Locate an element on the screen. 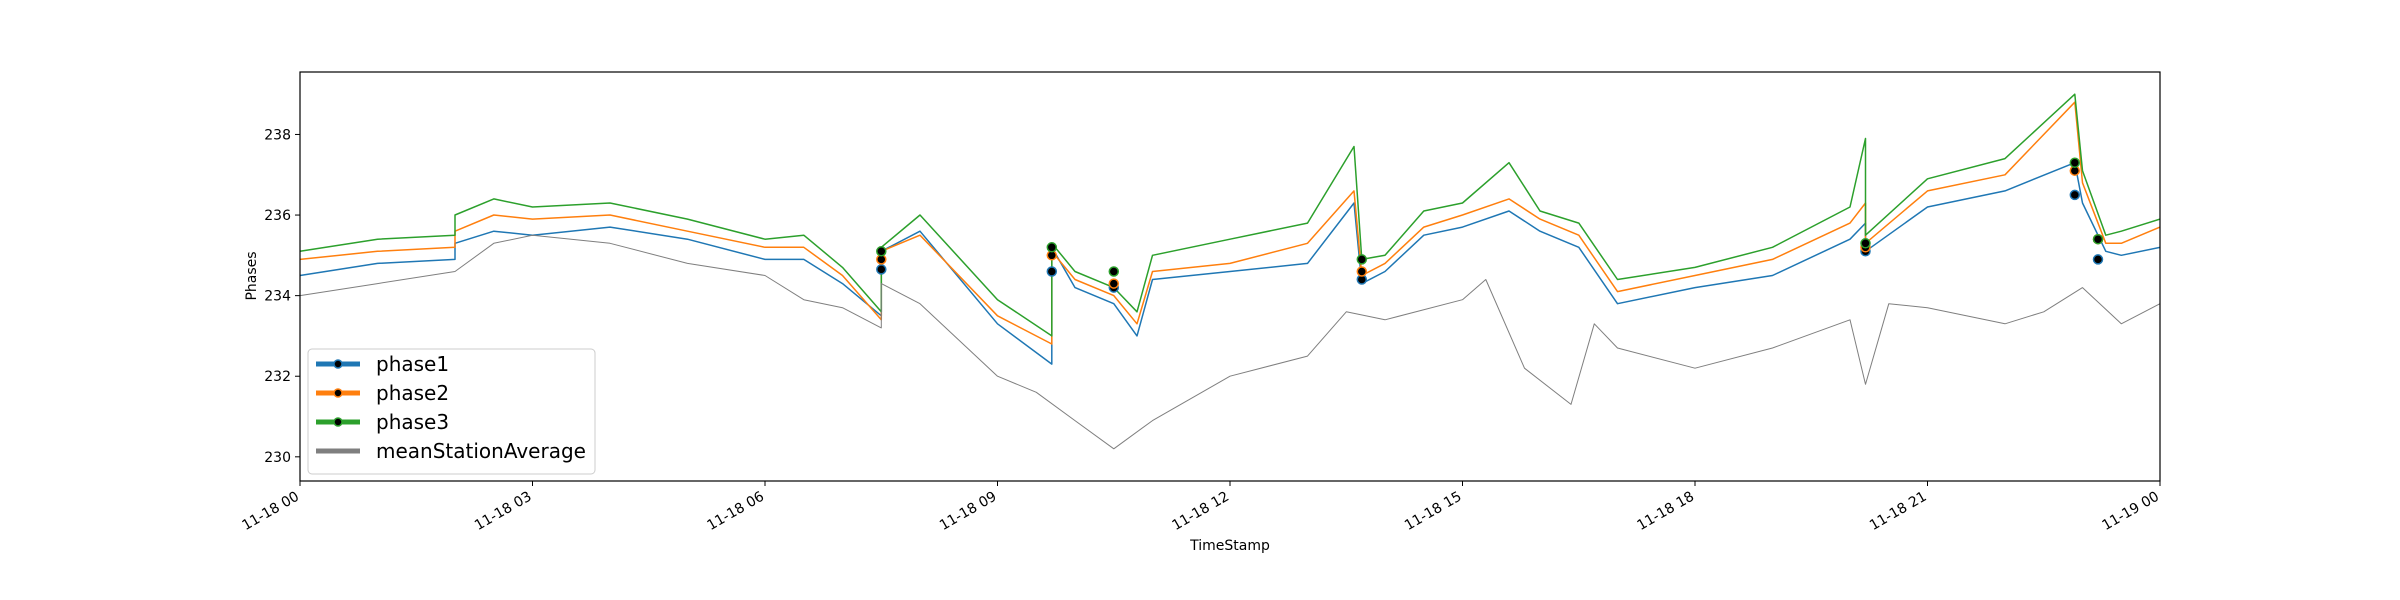 The height and width of the screenshot is (600, 2400). x-tick-label: 11-18 03 is located at coordinates (503, 511).